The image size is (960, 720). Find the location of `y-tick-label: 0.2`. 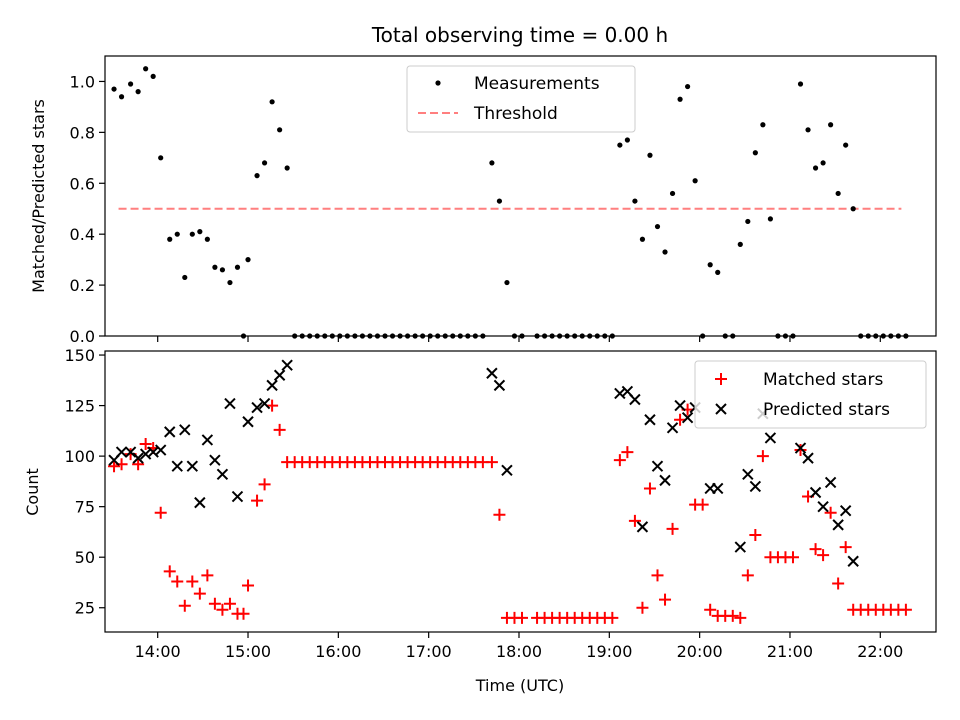

y-tick-label: 0.2 is located at coordinates (82, 285).